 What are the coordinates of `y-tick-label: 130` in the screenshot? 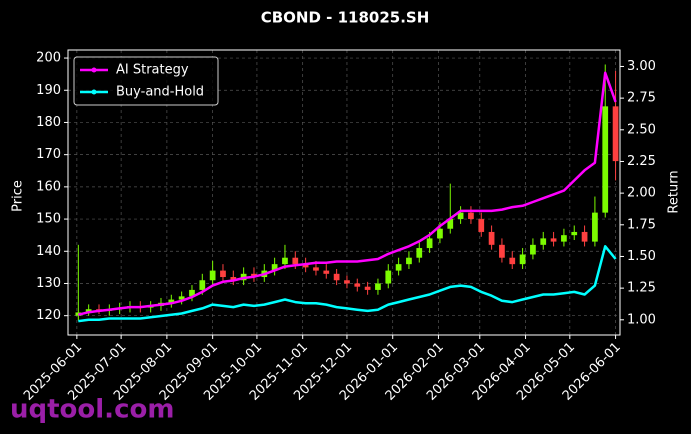 It's located at (48, 283).